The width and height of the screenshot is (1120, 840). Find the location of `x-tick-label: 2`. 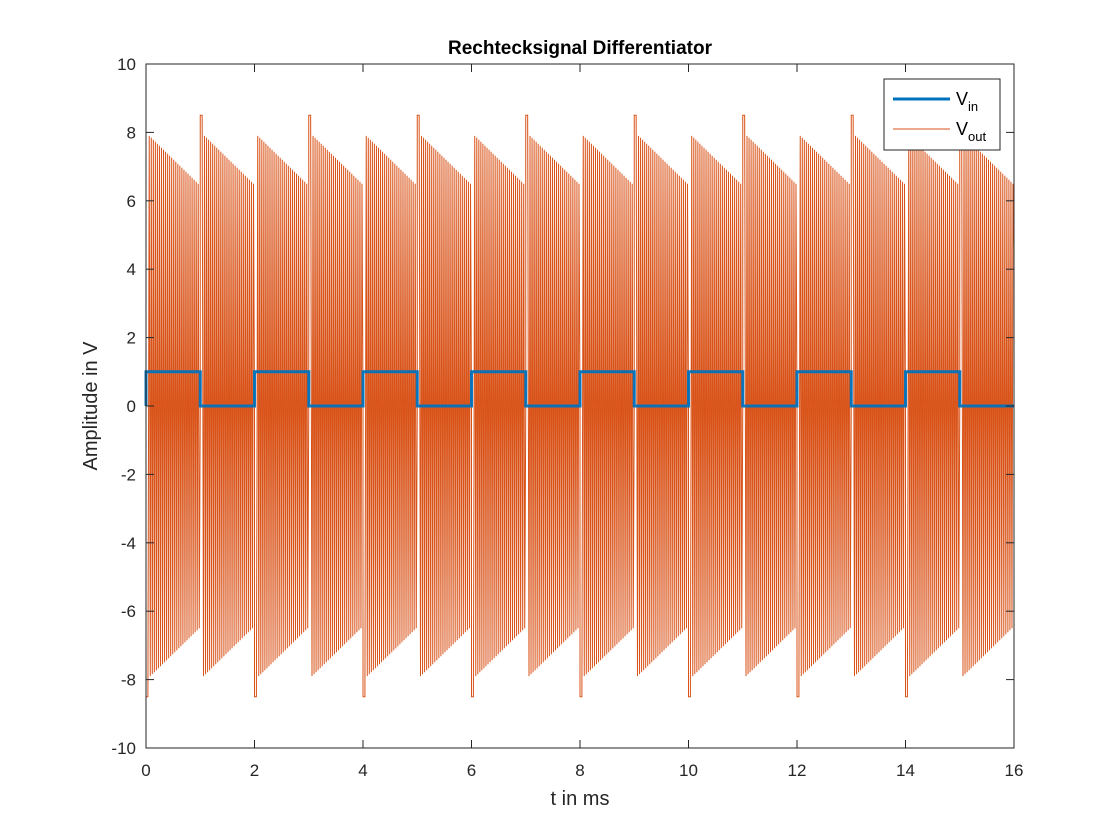

x-tick-label: 2 is located at coordinates (254, 770).